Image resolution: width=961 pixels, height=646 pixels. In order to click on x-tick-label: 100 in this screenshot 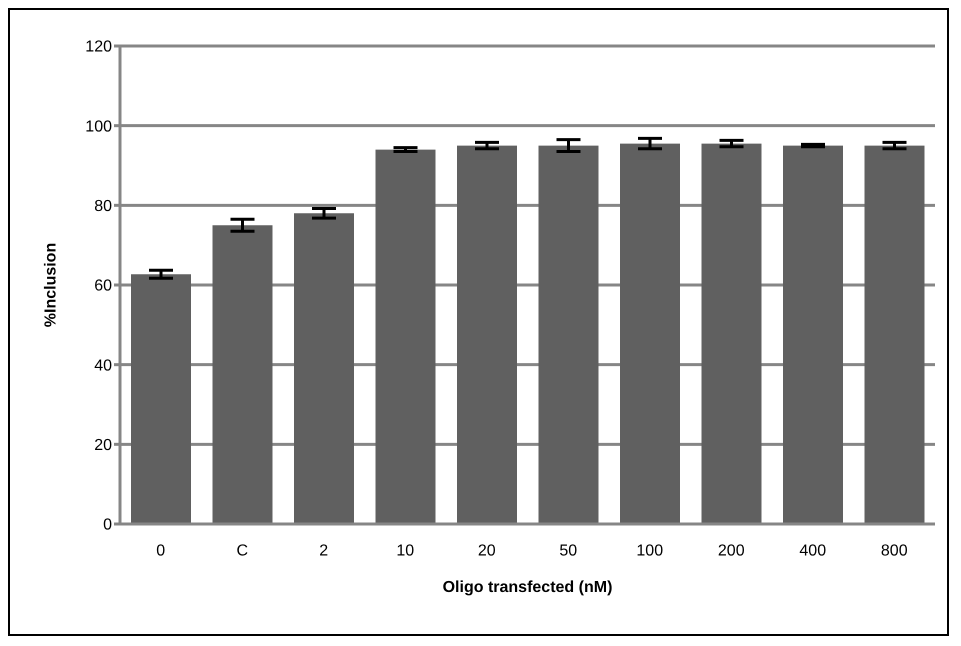, I will do `click(650, 551)`.